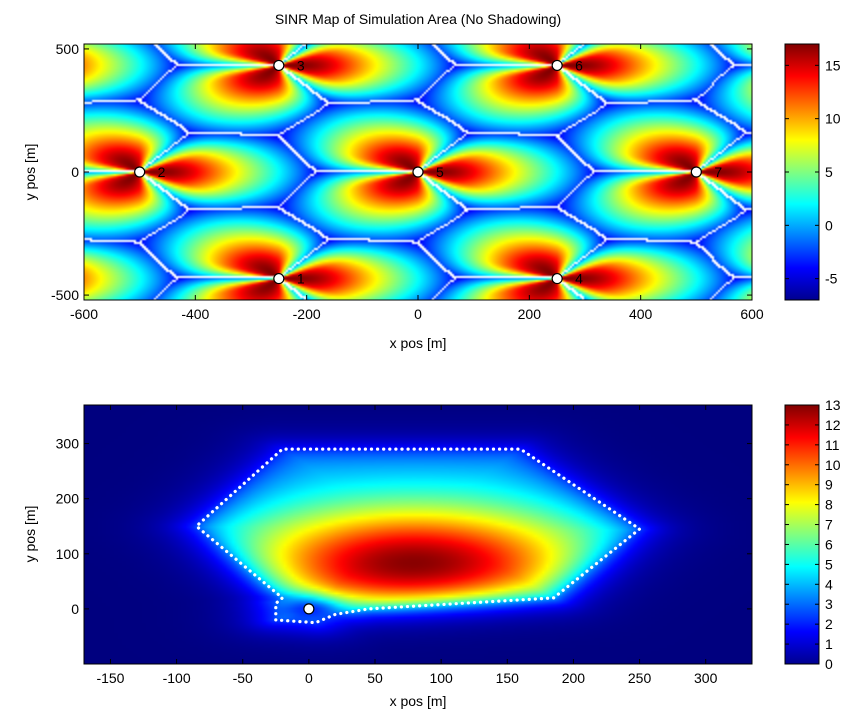  What do you see at coordinates (195, 314) in the screenshot?
I see `x-tick-label: -400` at bounding box center [195, 314].